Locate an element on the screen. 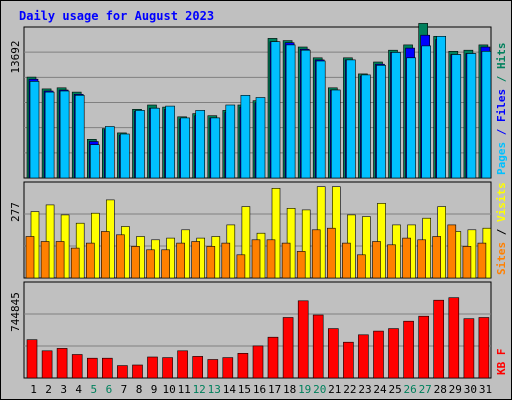 This screenshot has width=512, height=401. day-label-21: 21 is located at coordinates (334, 389).